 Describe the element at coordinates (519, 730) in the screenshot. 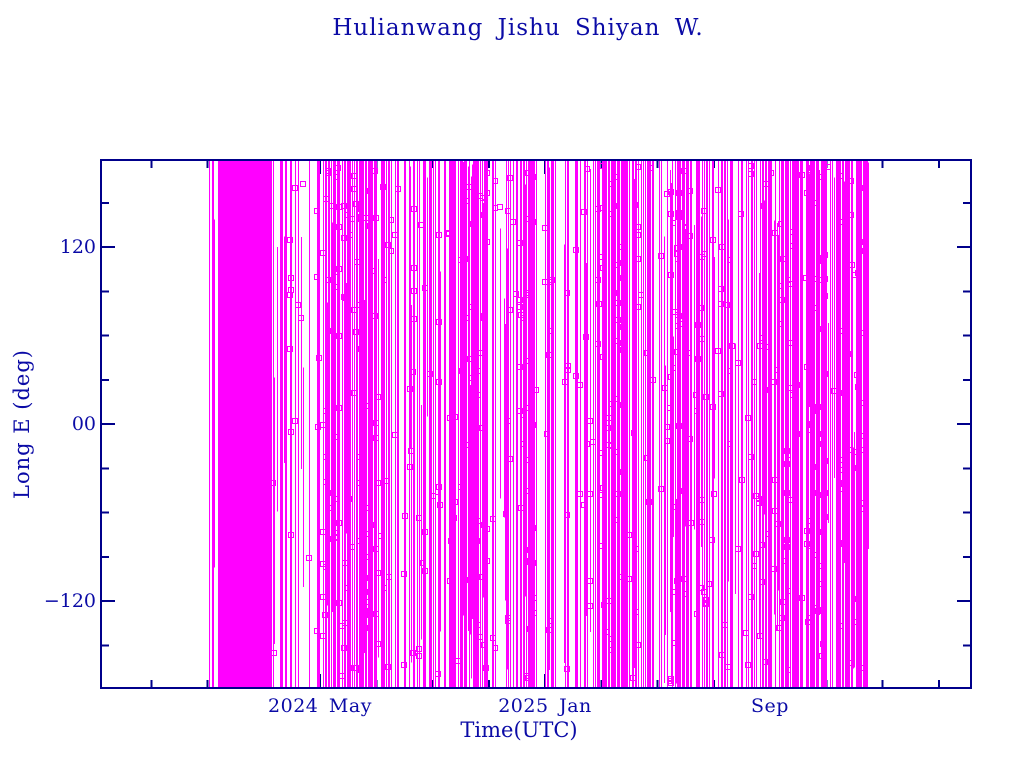

I see `x-axis-label: Time(UTC)` at that location.